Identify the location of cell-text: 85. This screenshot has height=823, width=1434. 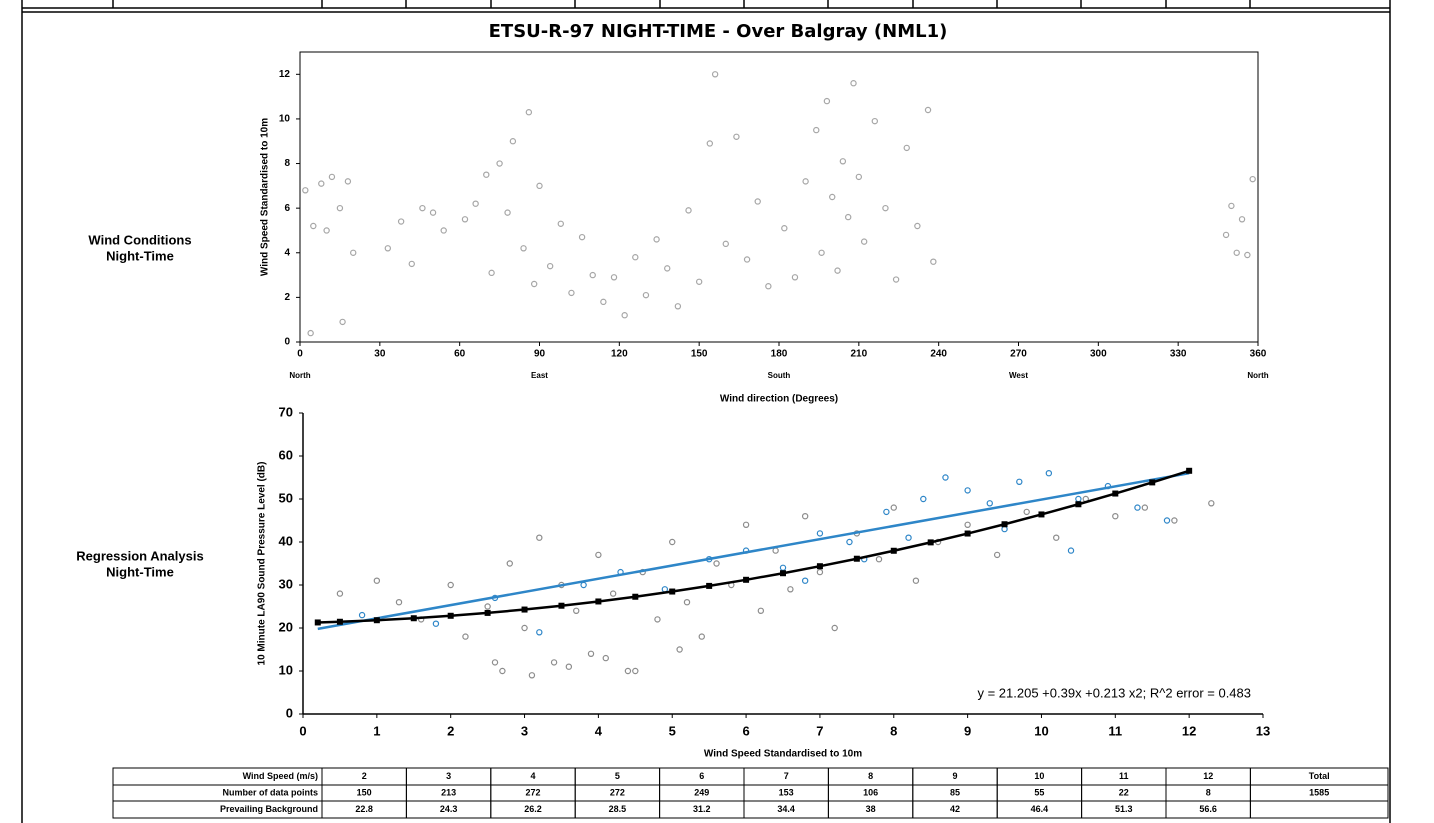
(955, 792).